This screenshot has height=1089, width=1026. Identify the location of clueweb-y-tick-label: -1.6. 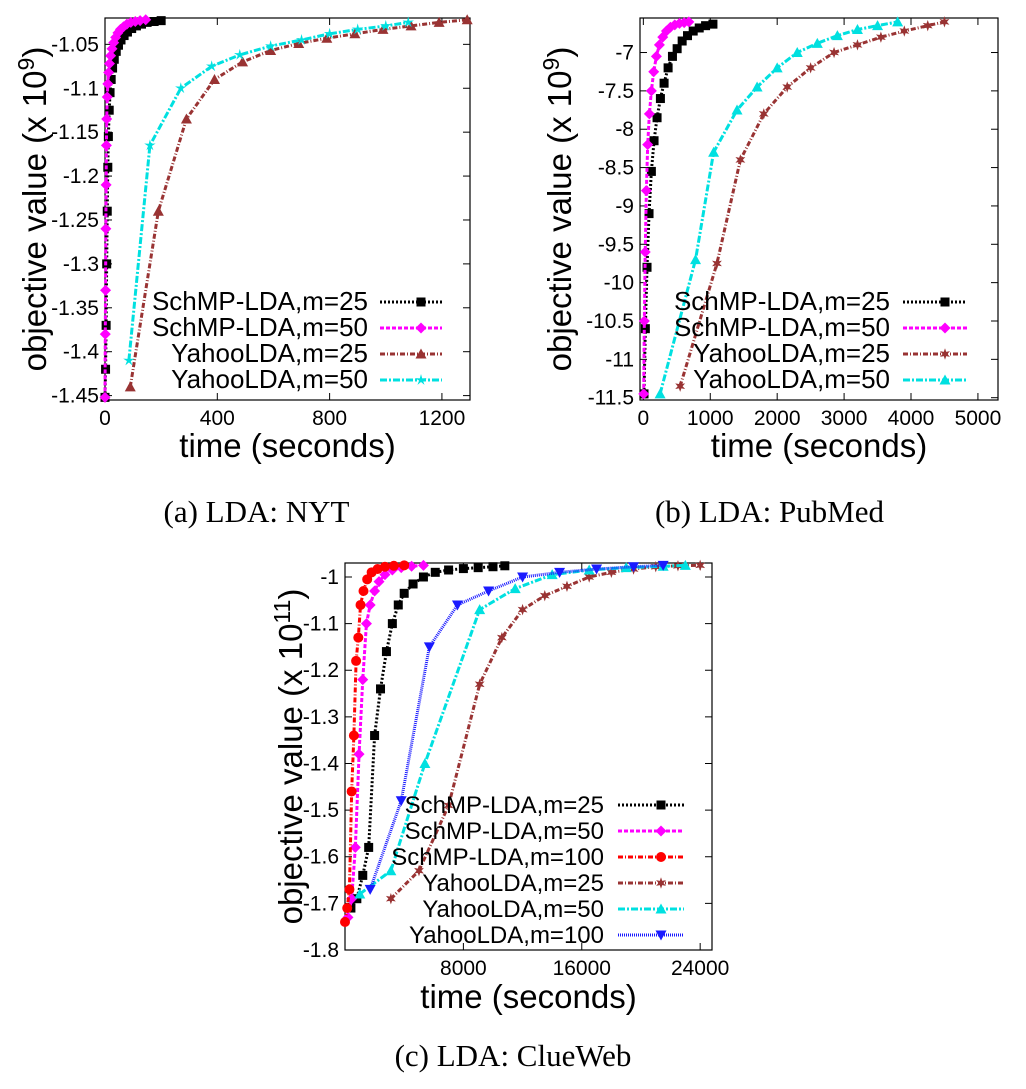
(321, 857).